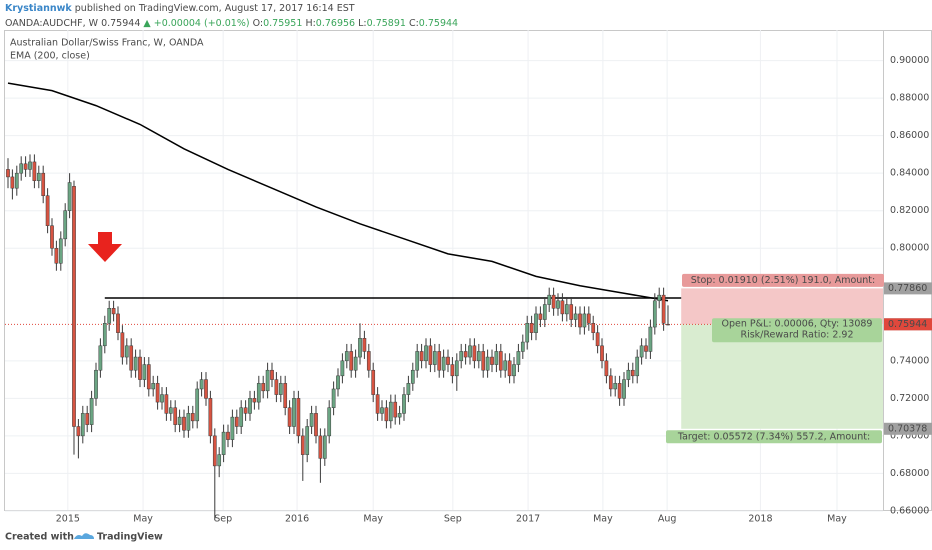 This screenshot has height=550, width=932. What do you see at coordinates (362, 23) in the screenshot?
I see `l-label: L:` at bounding box center [362, 23].